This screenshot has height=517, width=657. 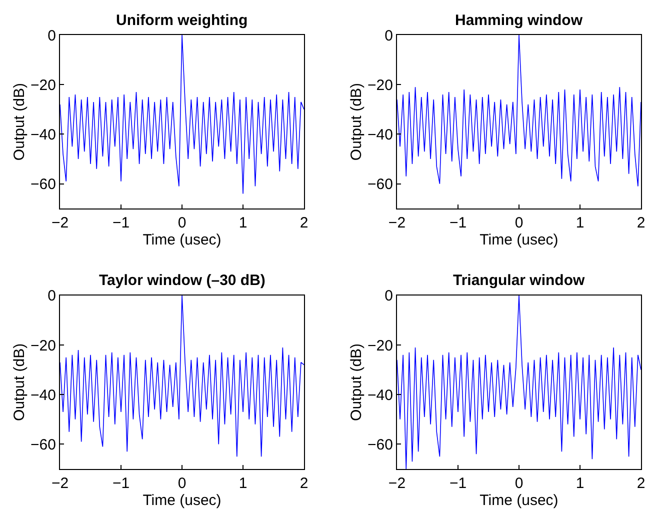 What do you see at coordinates (182, 20) in the screenshot?
I see `chart-title: Uniform weighting` at bounding box center [182, 20].